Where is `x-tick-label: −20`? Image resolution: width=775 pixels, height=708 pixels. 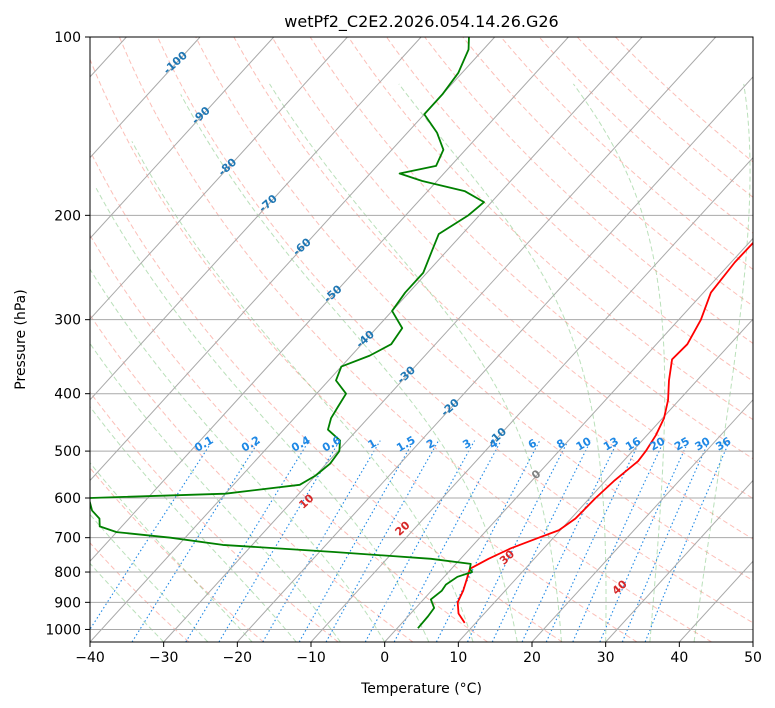
x-tick-label: −20 is located at coordinates (238, 658).